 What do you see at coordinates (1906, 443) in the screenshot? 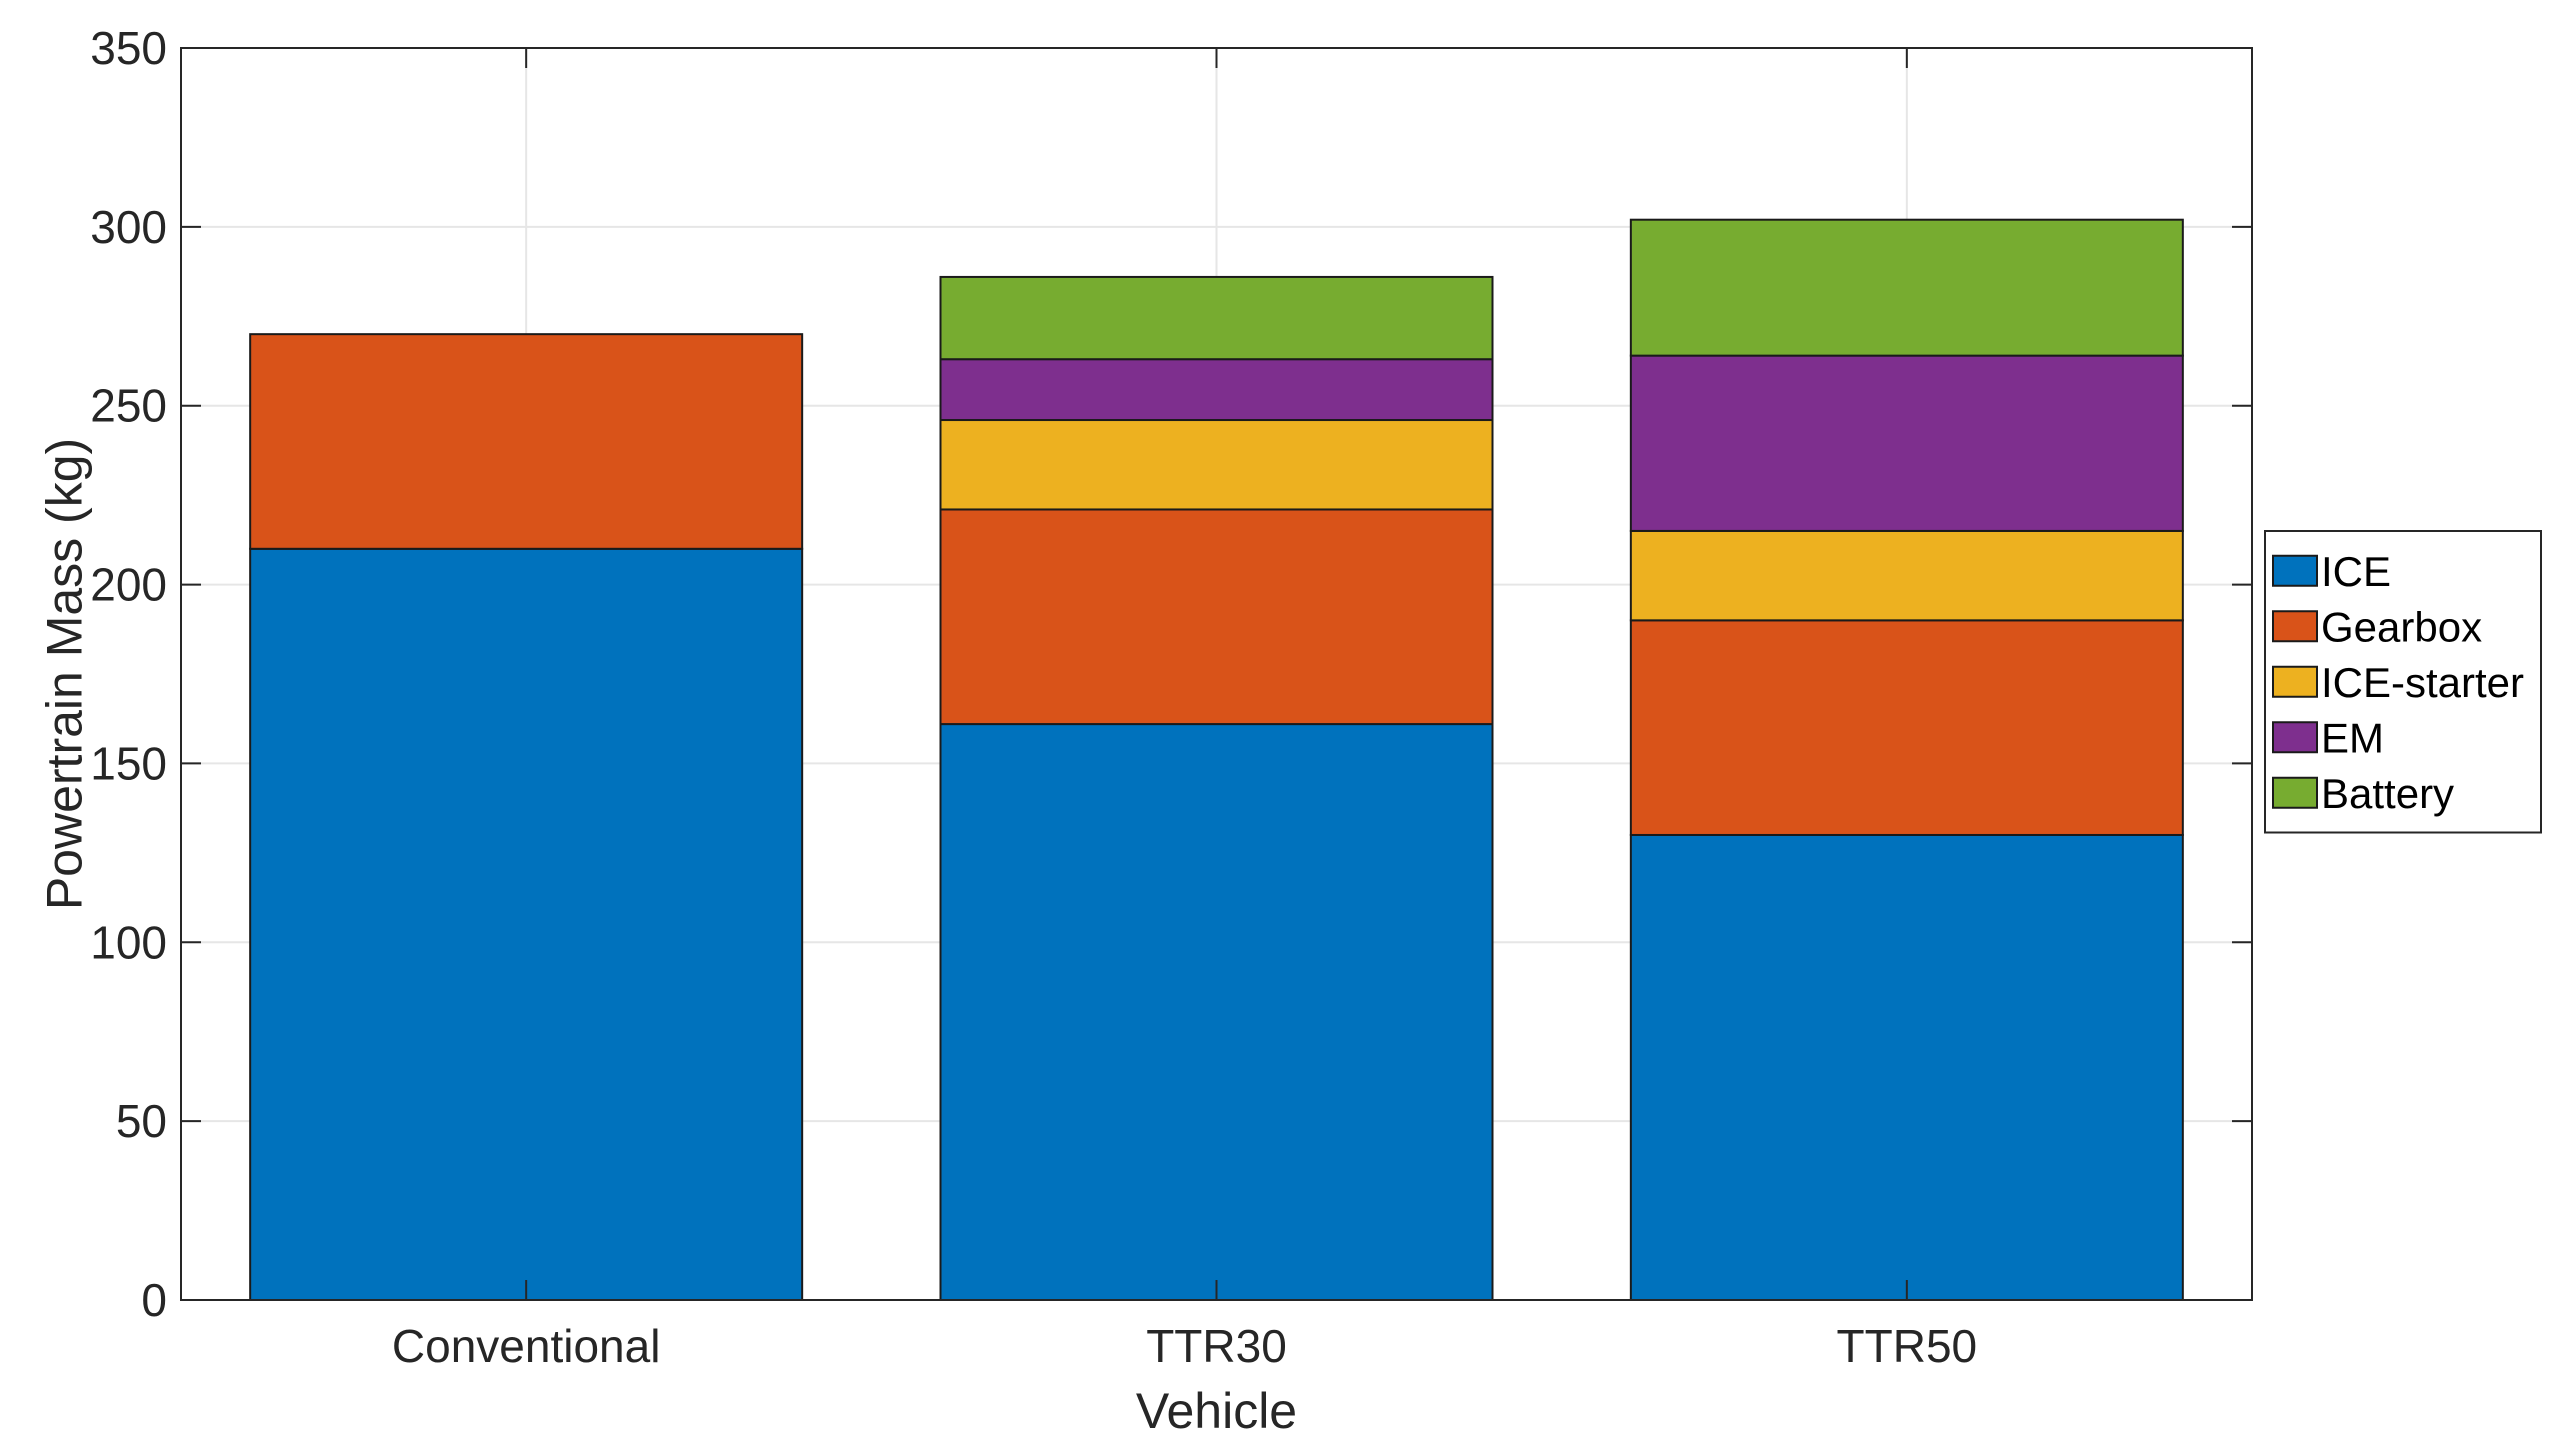
I see `bar-segment-em-ttr50` at bounding box center [1906, 443].